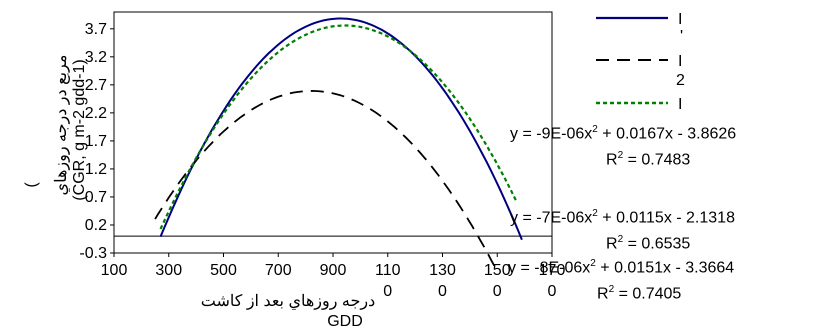 This screenshot has width=813, height=332. What do you see at coordinates (278, 270) in the screenshot?
I see `x-tick-label: 700` at bounding box center [278, 270].